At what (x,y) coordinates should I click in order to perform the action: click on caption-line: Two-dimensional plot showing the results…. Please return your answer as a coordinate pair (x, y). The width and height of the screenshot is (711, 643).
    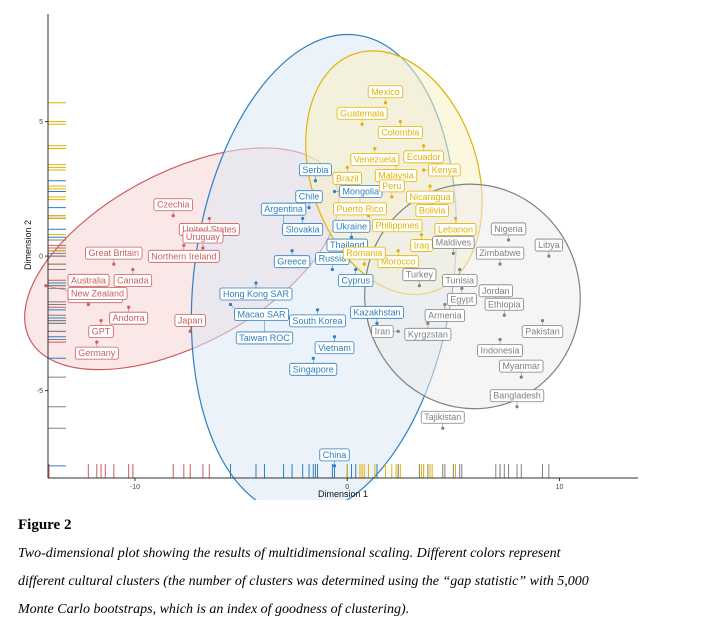
    Looking at the image, I should click on (289, 553).